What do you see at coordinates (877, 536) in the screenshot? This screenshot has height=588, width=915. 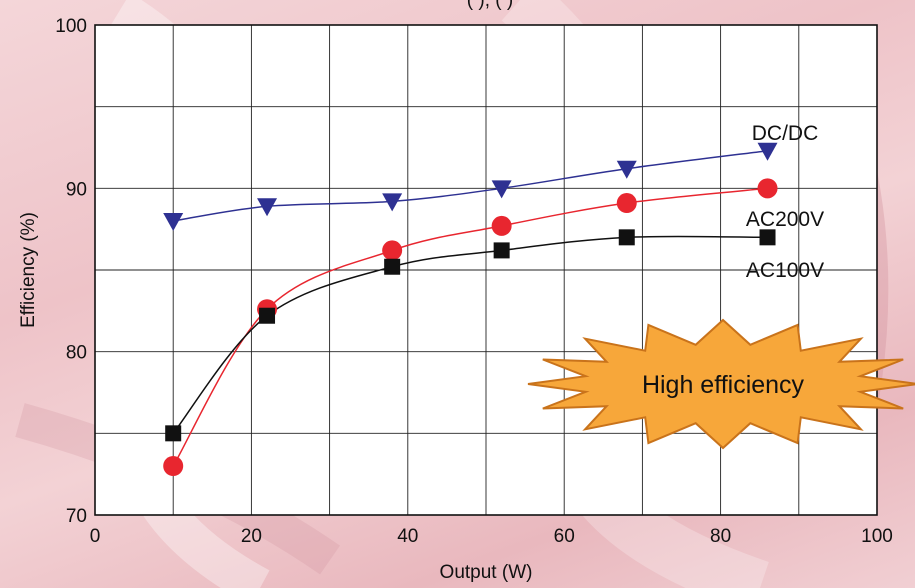 I see `x-tick-label: 100` at bounding box center [877, 536].